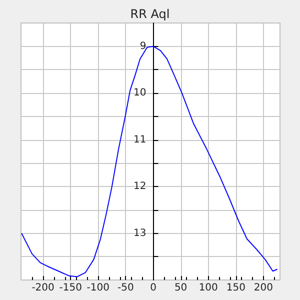 This screenshot has width=300, height=300. What do you see at coordinates (70, 288) in the screenshot?
I see `x-tick-label: -150` at bounding box center [70, 288].